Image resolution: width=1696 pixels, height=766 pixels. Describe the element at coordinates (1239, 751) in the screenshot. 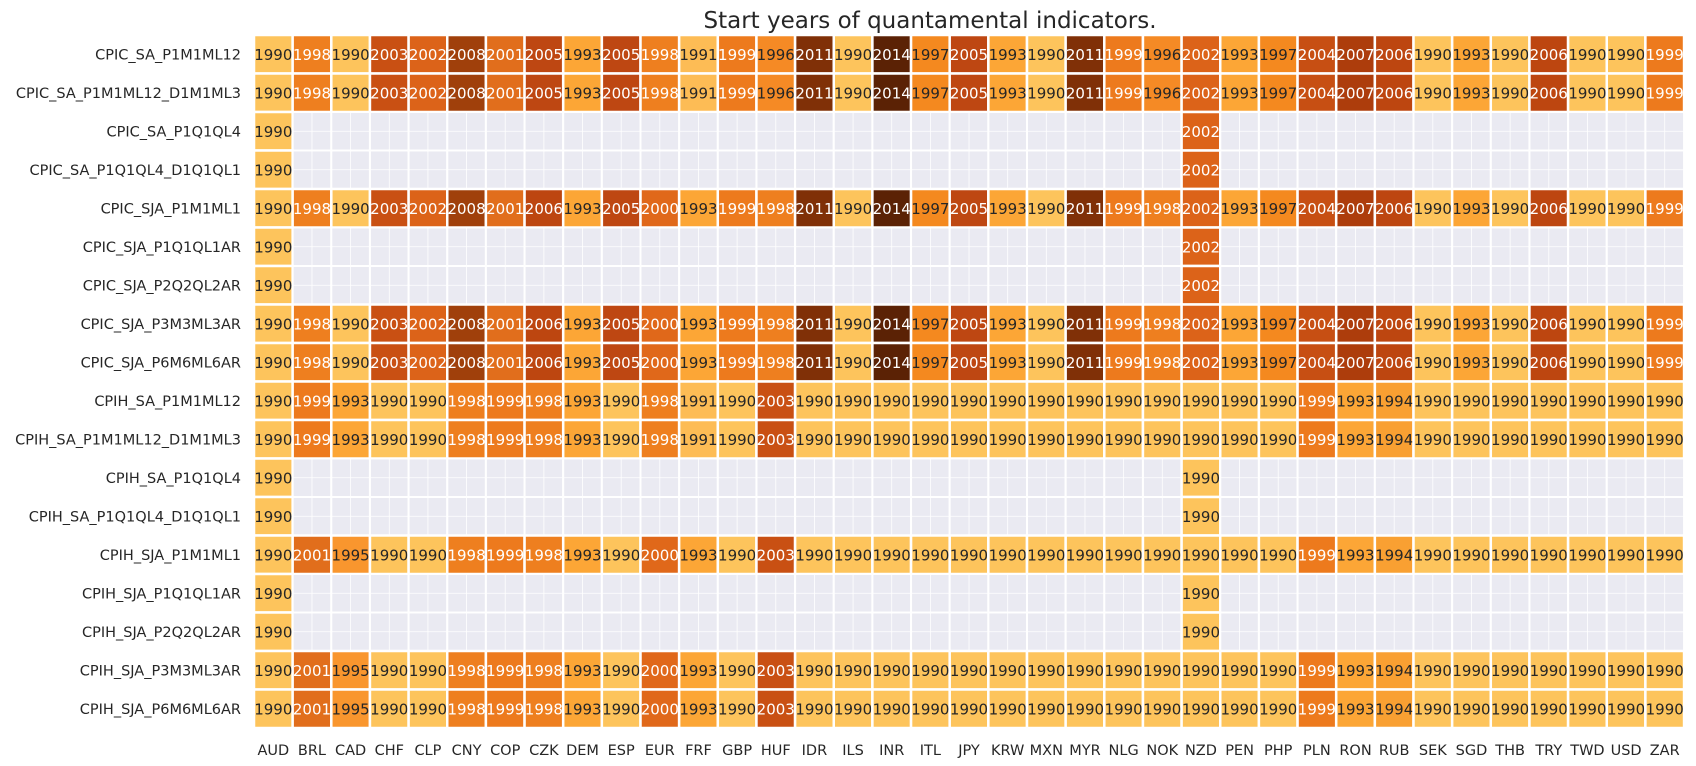

I see `column-label: PEN` at that location.